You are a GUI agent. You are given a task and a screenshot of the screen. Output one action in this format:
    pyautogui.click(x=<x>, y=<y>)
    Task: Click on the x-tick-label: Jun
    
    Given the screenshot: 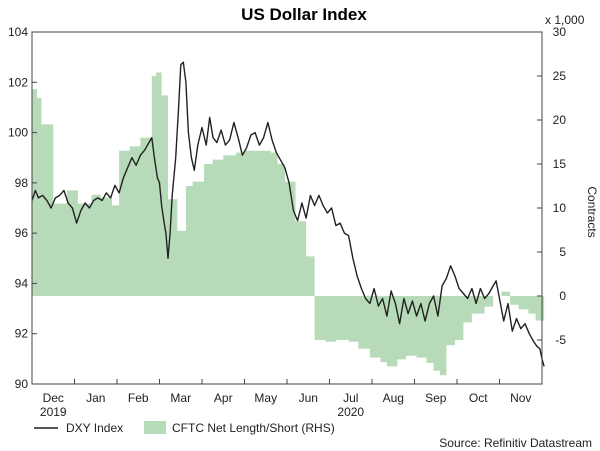 What is the action you would take?
    pyautogui.click(x=308, y=398)
    